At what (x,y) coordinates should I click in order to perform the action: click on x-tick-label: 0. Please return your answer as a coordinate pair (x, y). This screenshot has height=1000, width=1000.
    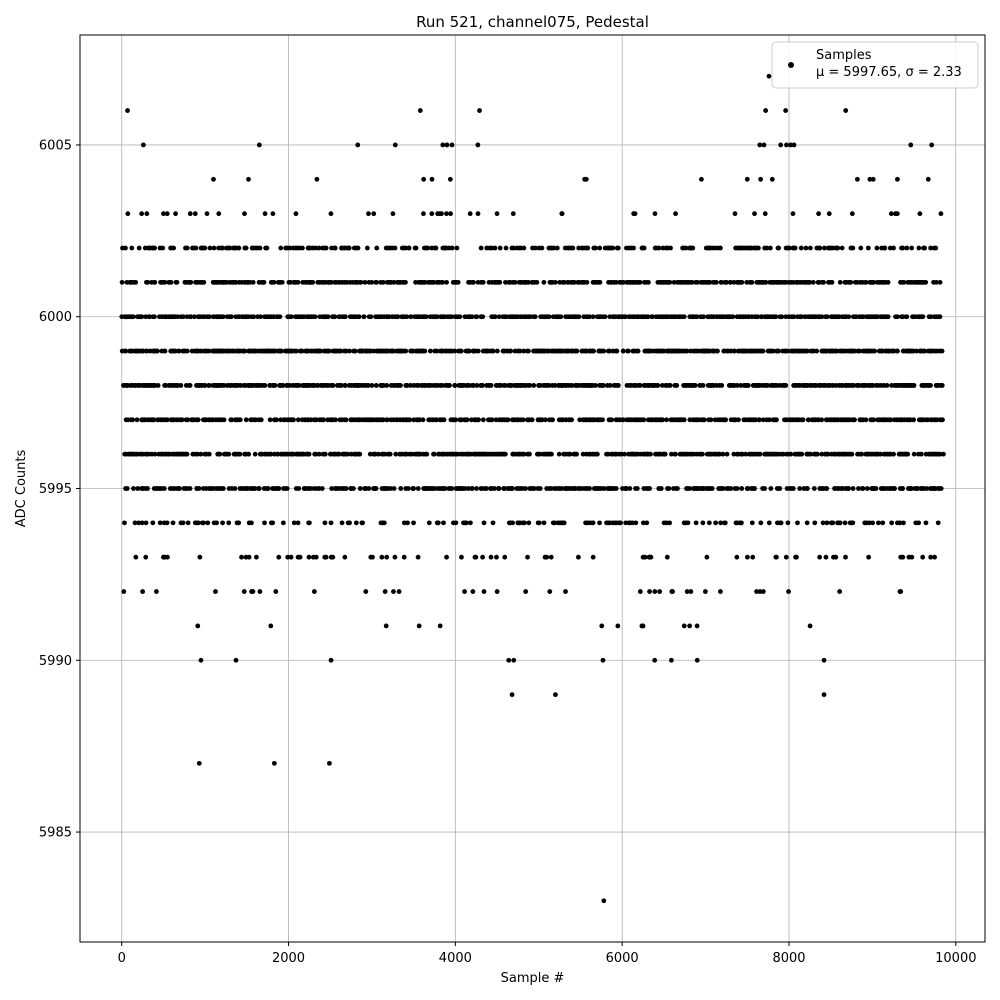
    Looking at the image, I should click on (122, 958).